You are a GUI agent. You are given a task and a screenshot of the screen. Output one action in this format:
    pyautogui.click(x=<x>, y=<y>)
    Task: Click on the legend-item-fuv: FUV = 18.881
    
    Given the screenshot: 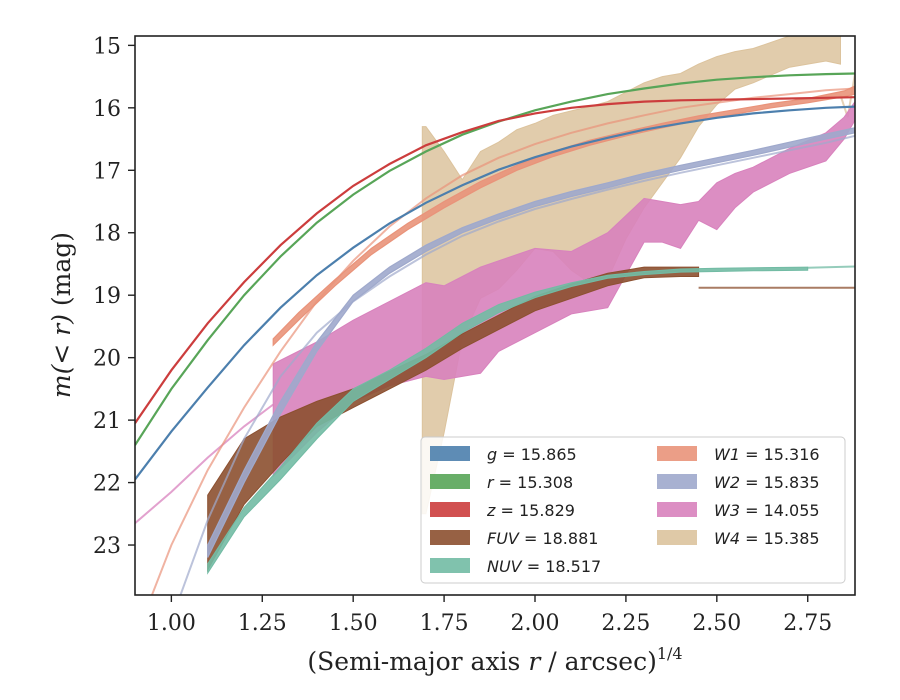 What is the action you would take?
    pyautogui.click(x=514, y=538)
    